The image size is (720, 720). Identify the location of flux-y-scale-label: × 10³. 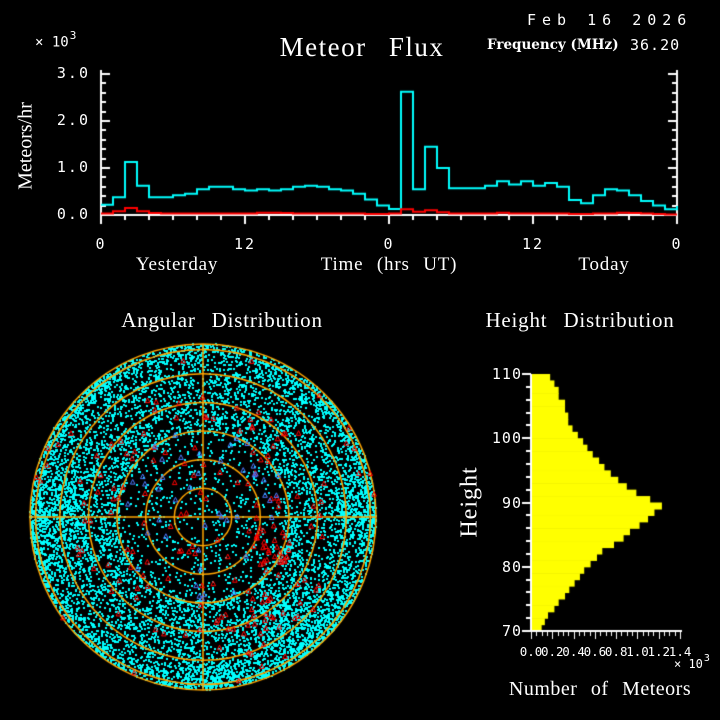
(56, 40).